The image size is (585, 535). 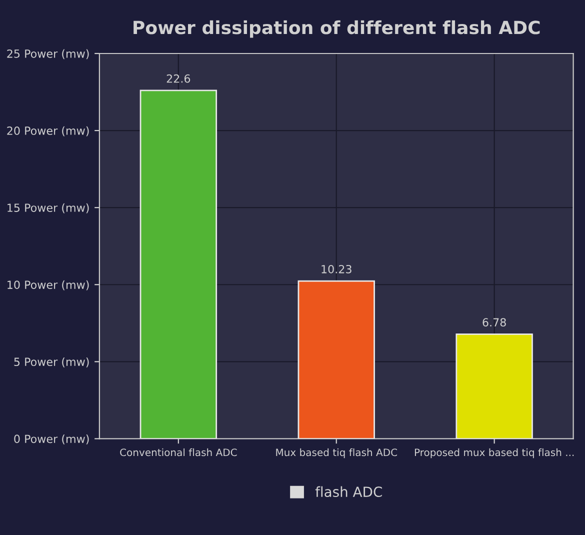 I want to click on y-tick-label: 25 Power (mw), so click(x=48, y=54).